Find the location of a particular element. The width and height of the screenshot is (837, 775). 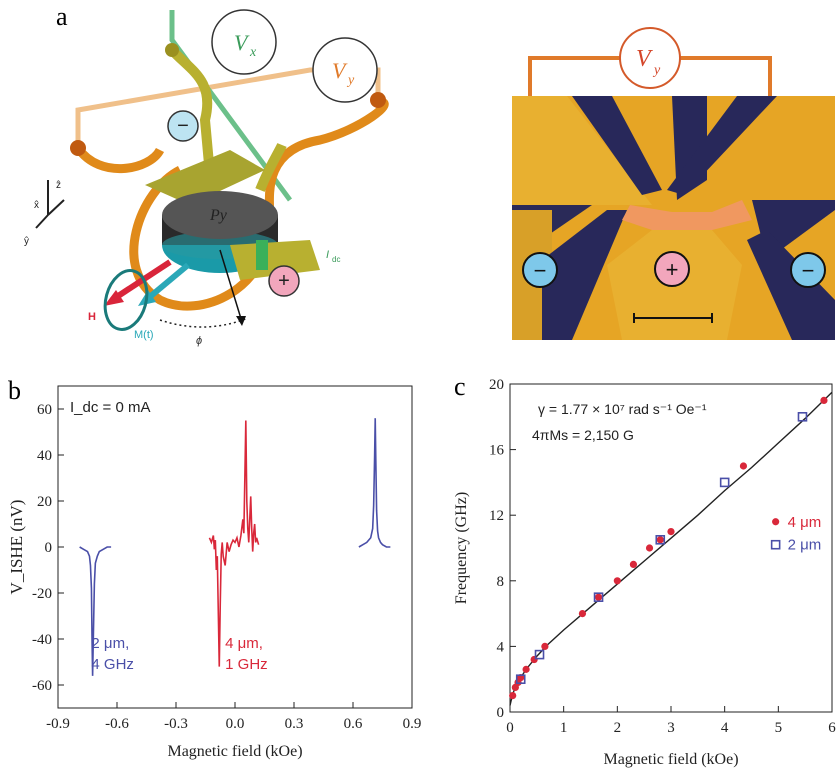

x-tick-label: 1 is located at coordinates (564, 728).